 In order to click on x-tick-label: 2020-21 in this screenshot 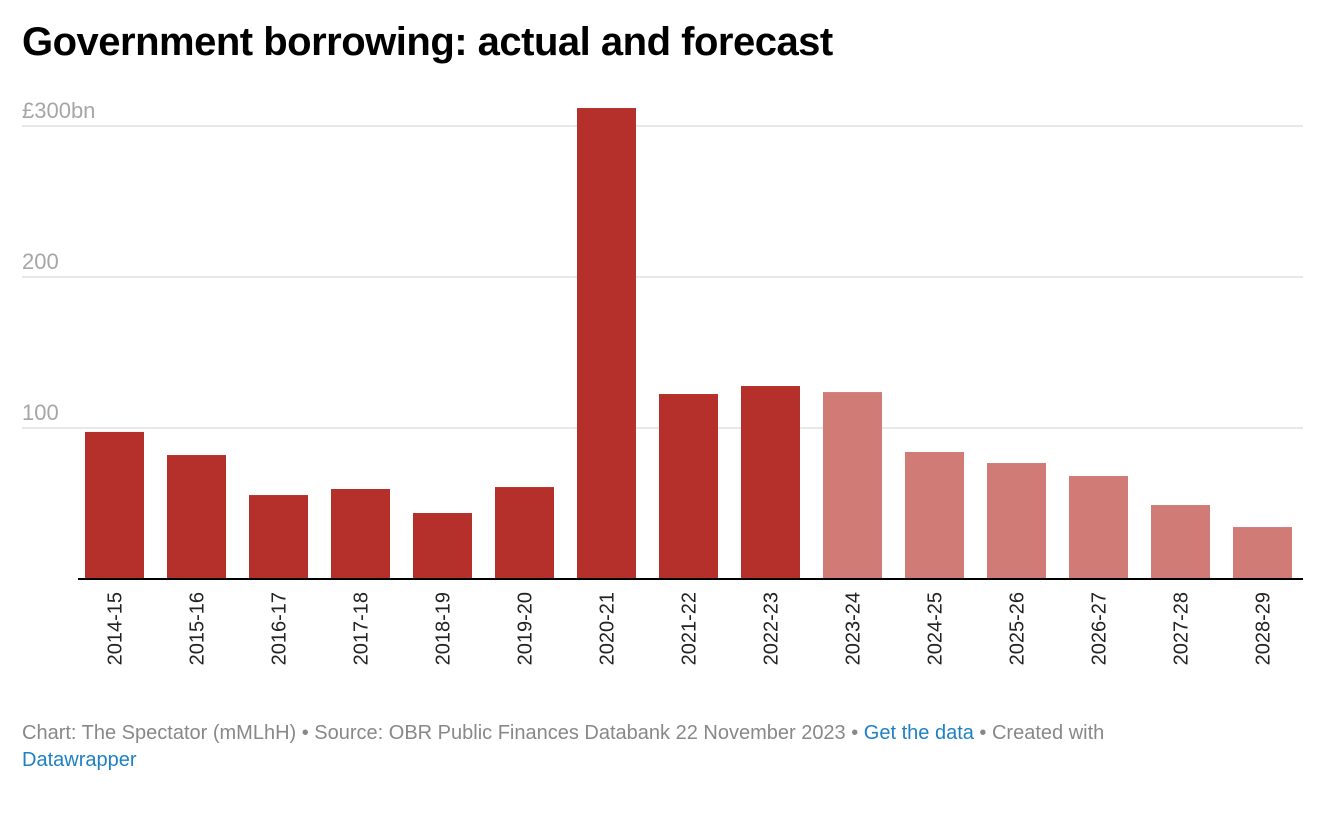, I will do `click(608, 628)`.